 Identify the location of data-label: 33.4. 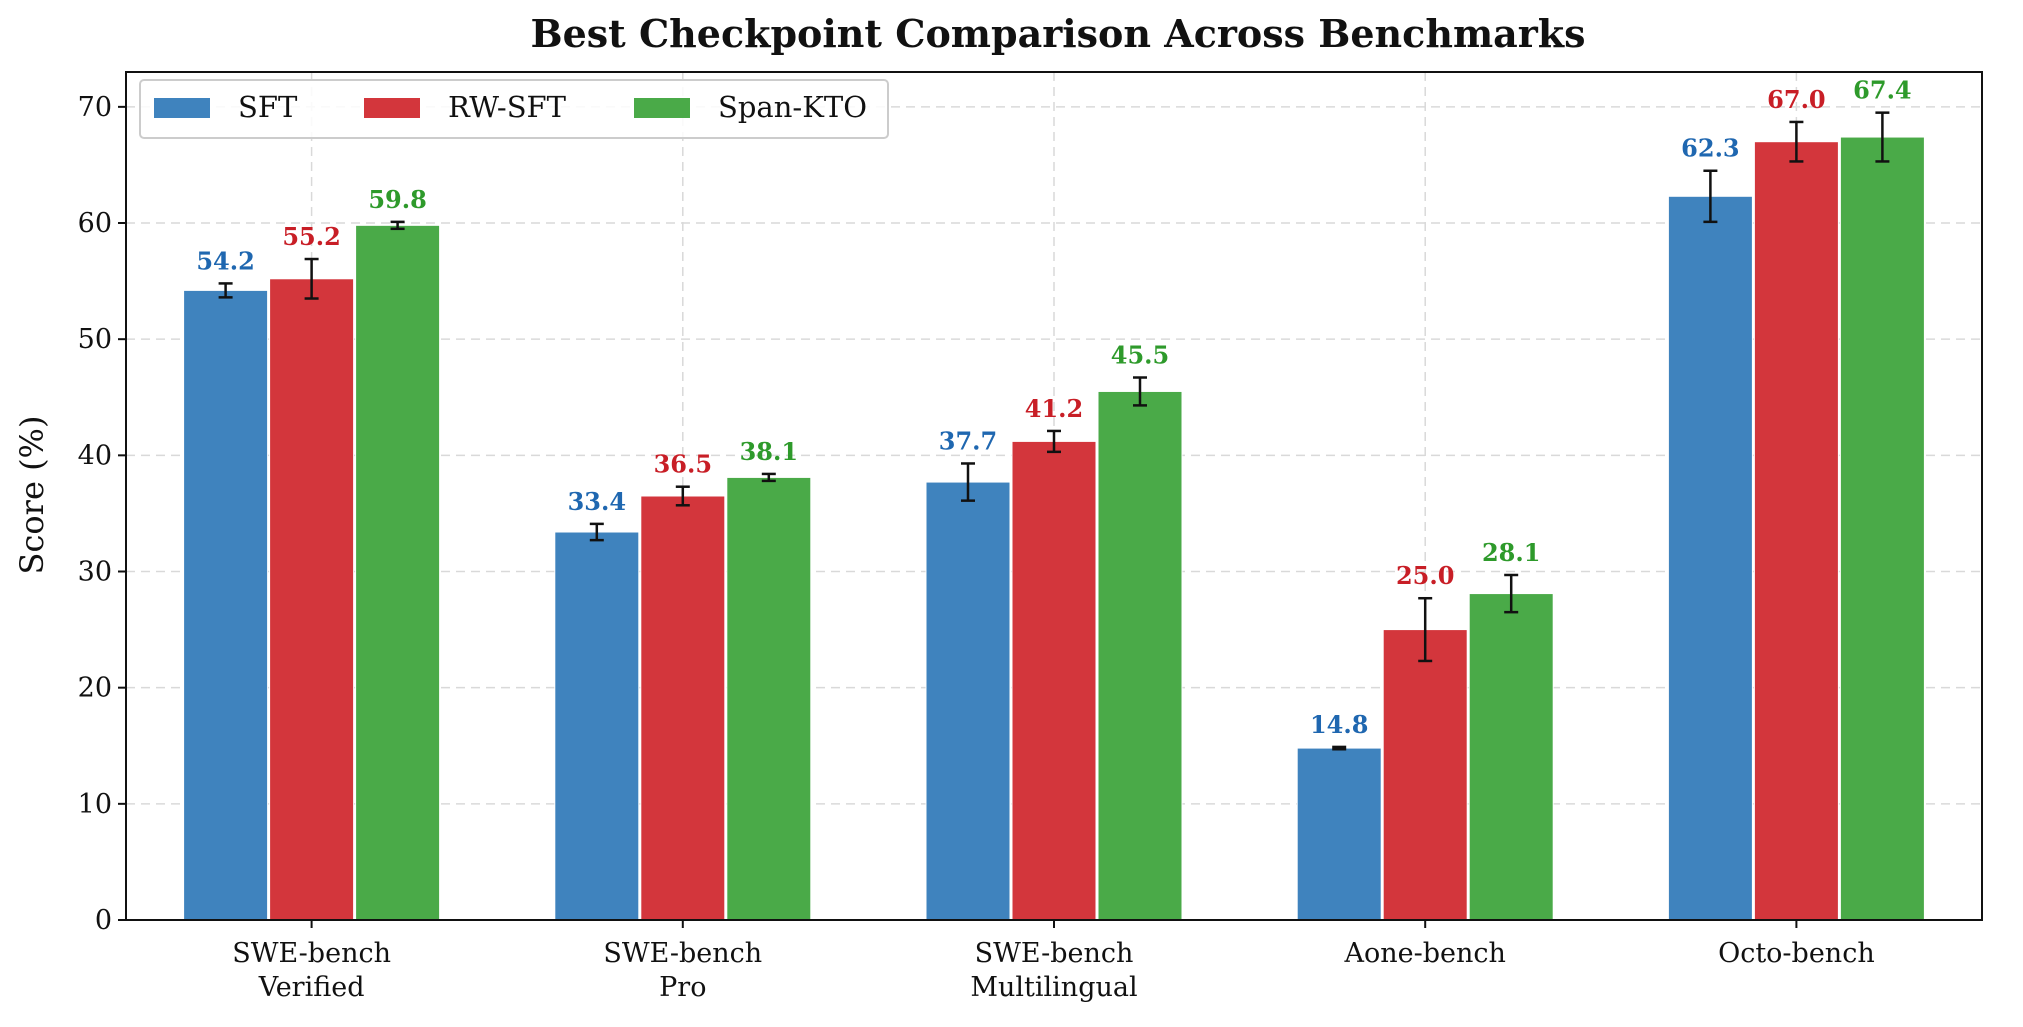
(597, 501).